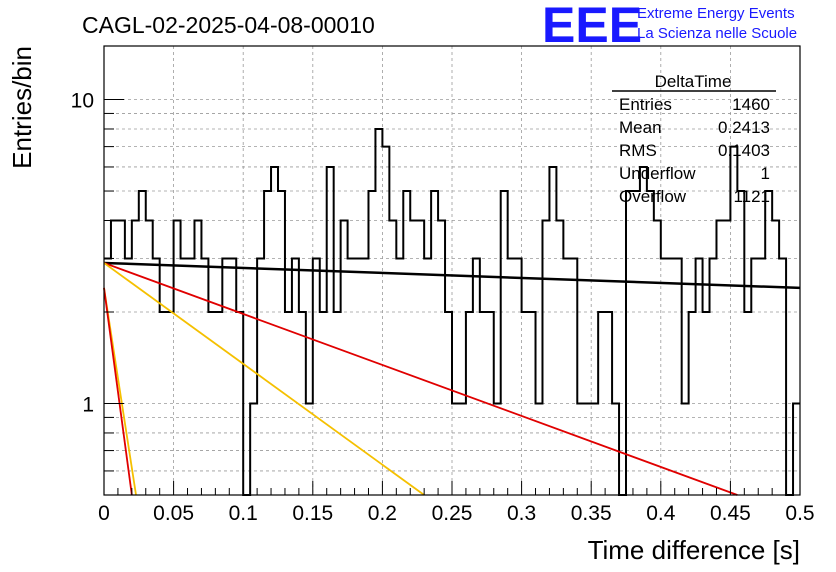 The width and height of the screenshot is (836, 572). Describe the element at coordinates (716, 13) in the screenshot. I see `logo-line-1: Extreme Energy Events` at that location.